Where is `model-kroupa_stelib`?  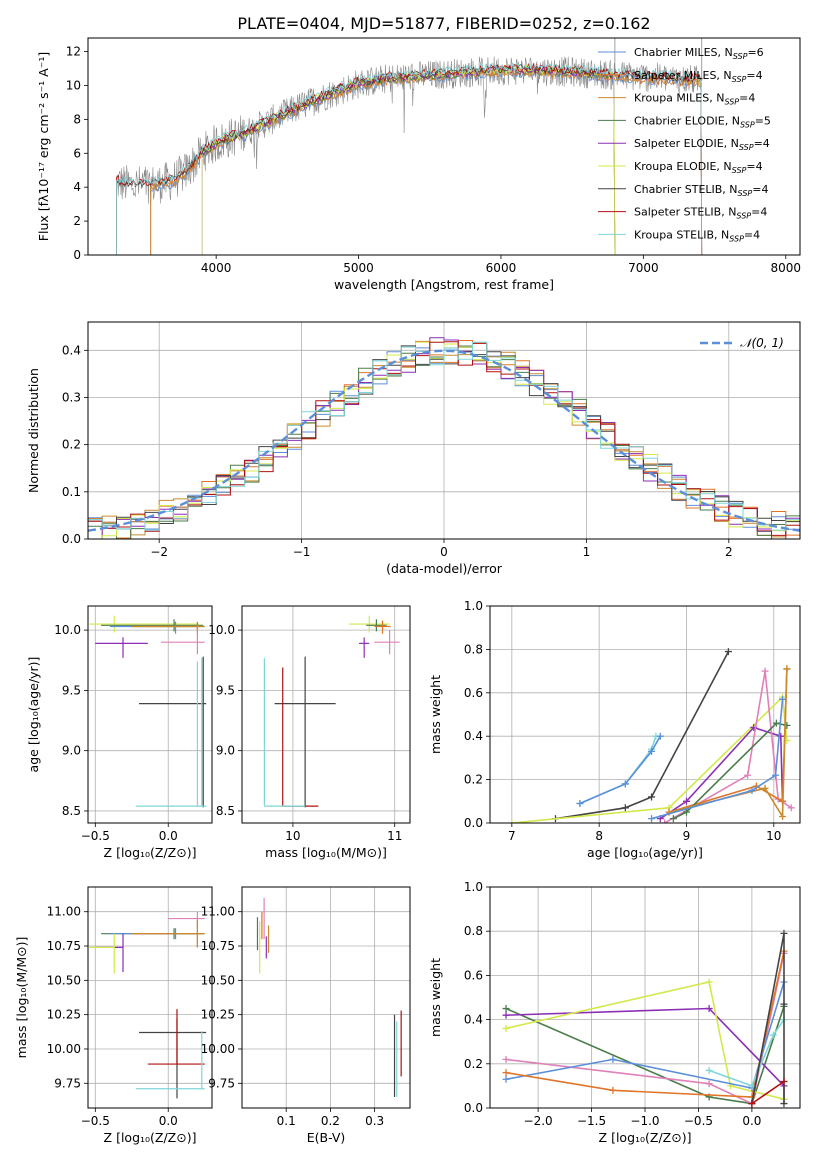 model-kroupa_stelib is located at coordinates (409, 158).